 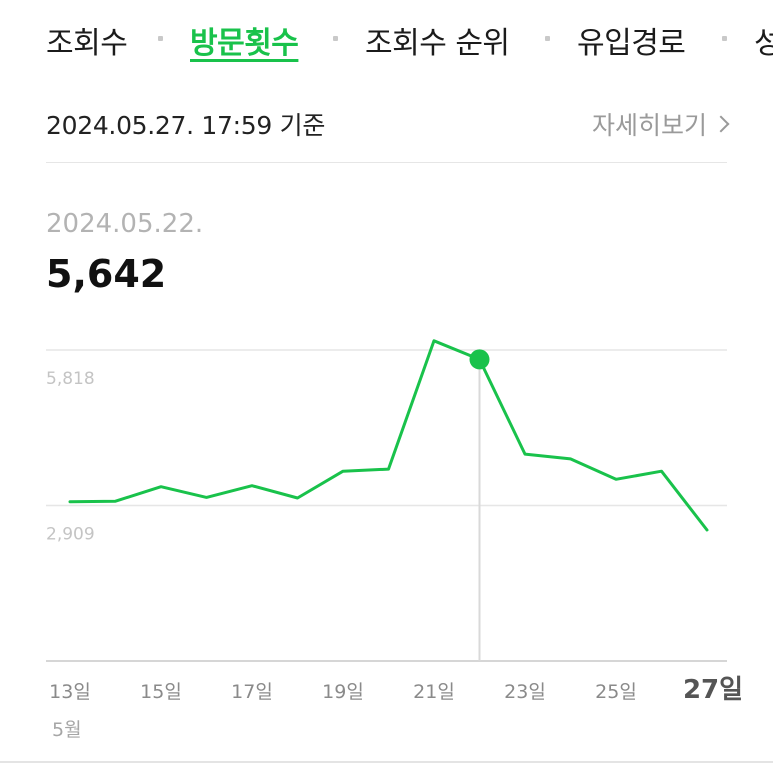 I want to click on tab-gender: 성, so click(x=763, y=43).